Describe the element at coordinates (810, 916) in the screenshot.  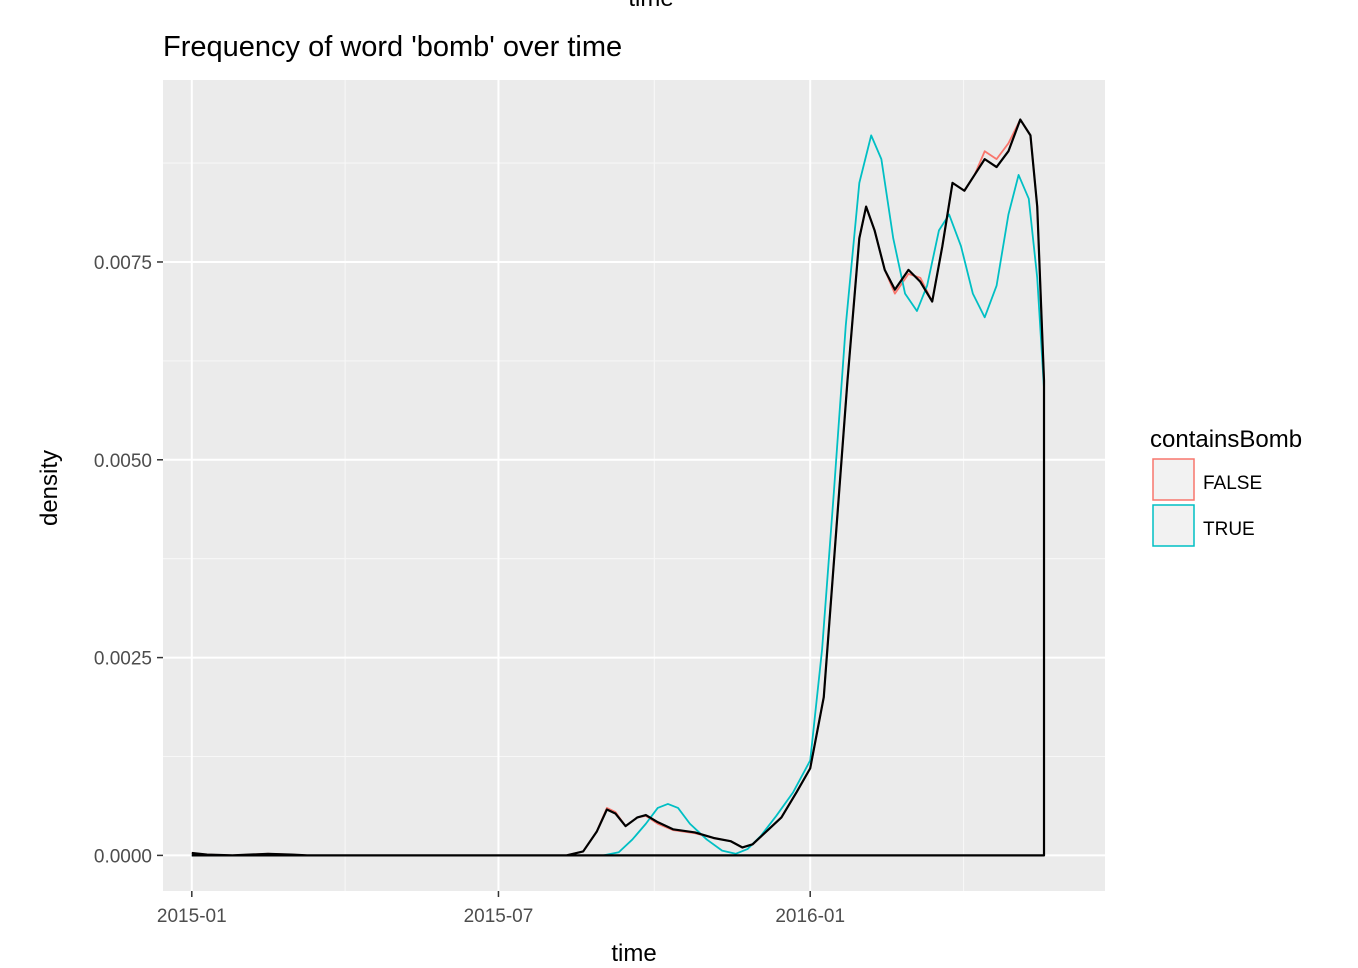
I see `x-tick-label: 2016-01` at that location.